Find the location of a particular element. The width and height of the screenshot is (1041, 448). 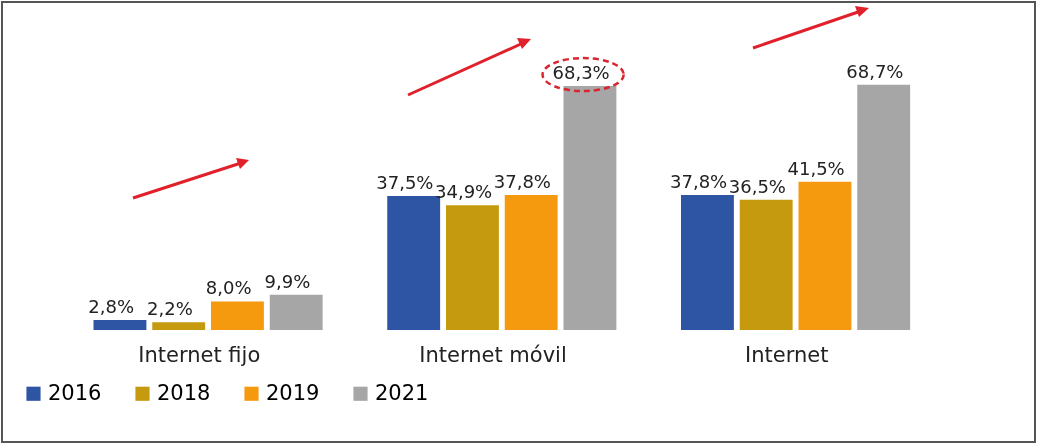

data-label: 2,8% is located at coordinates (111, 306).